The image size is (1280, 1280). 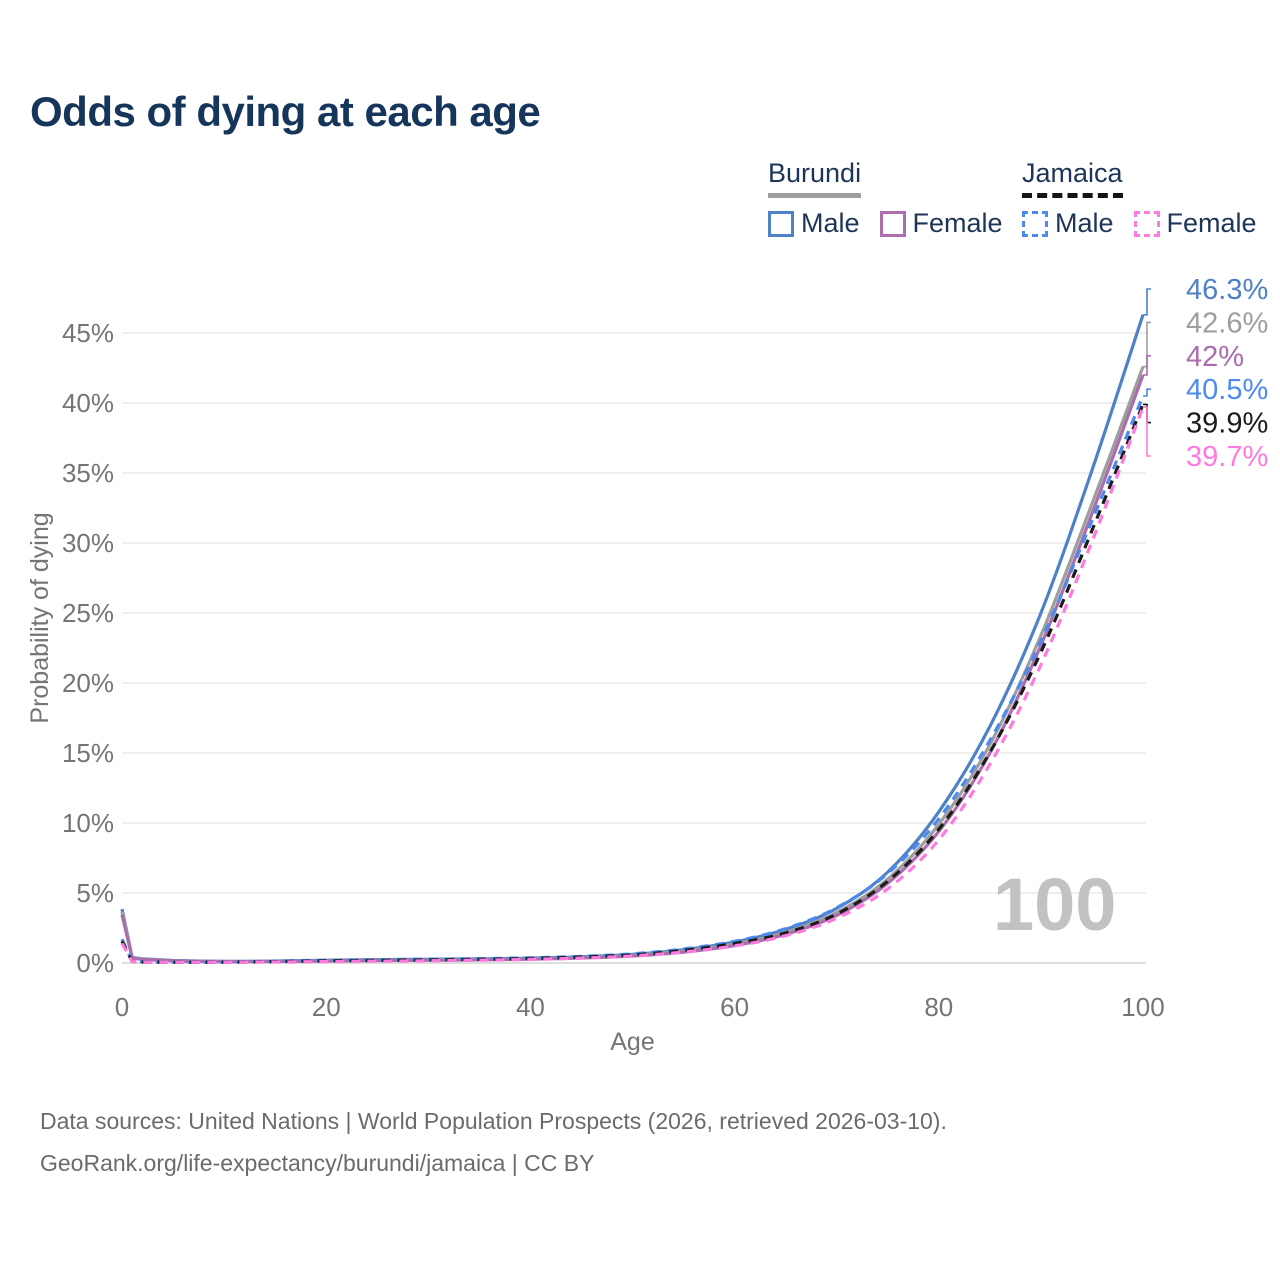 What do you see at coordinates (1035, 223) in the screenshot?
I see `jamaica-male-swatch-icon` at bounding box center [1035, 223].